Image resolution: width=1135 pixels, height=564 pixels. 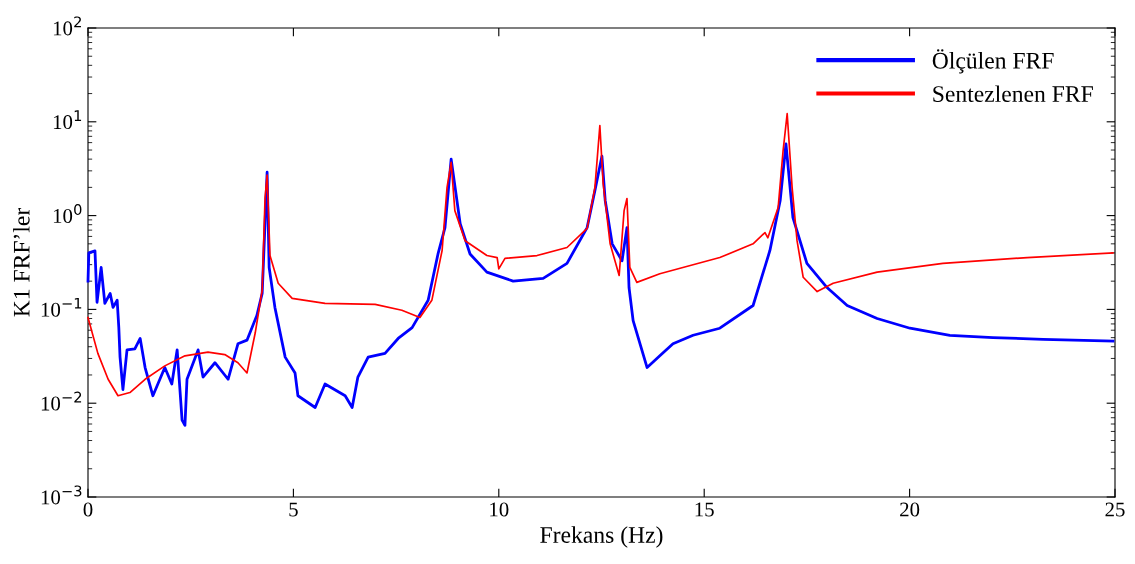 I want to click on x-tick-label: 5, so click(x=293, y=509).